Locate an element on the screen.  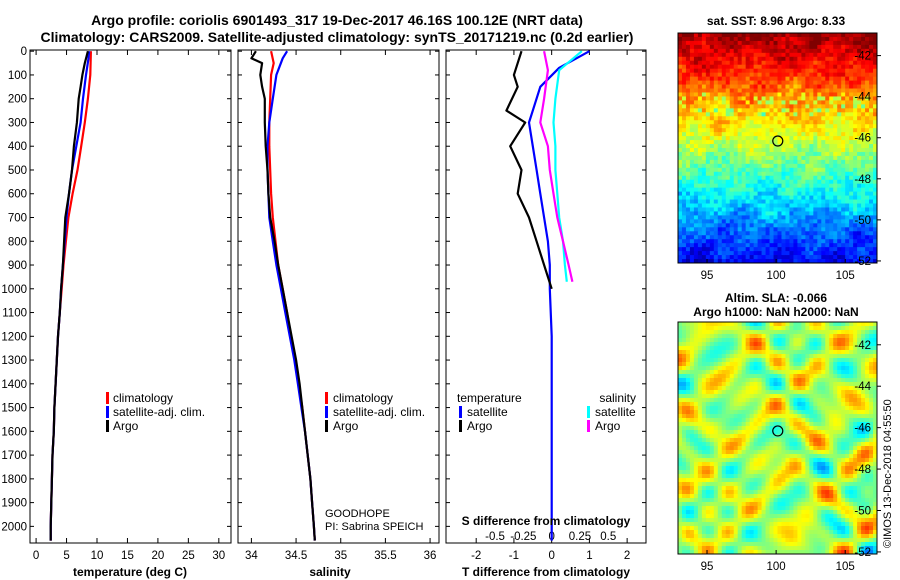
difference-lines is located at coordinates (547, 295).